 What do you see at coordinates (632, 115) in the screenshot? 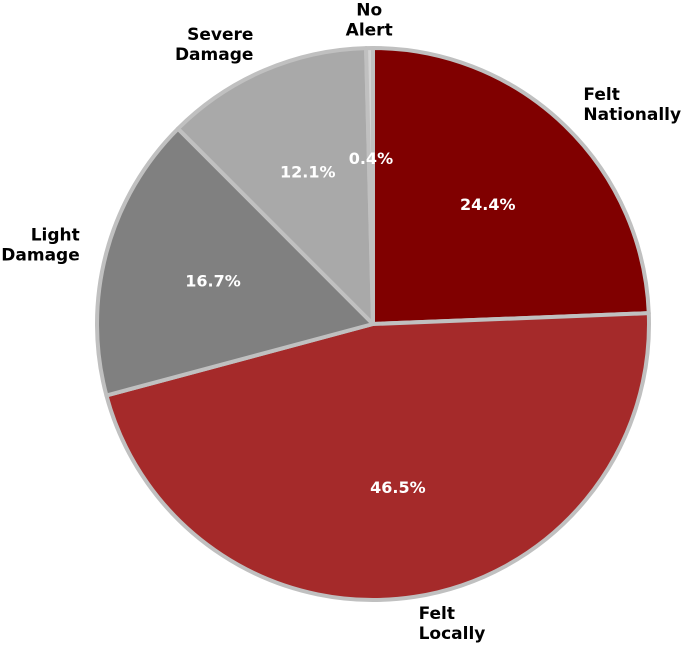
I see `category-label-line: Nationally` at bounding box center [632, 115].